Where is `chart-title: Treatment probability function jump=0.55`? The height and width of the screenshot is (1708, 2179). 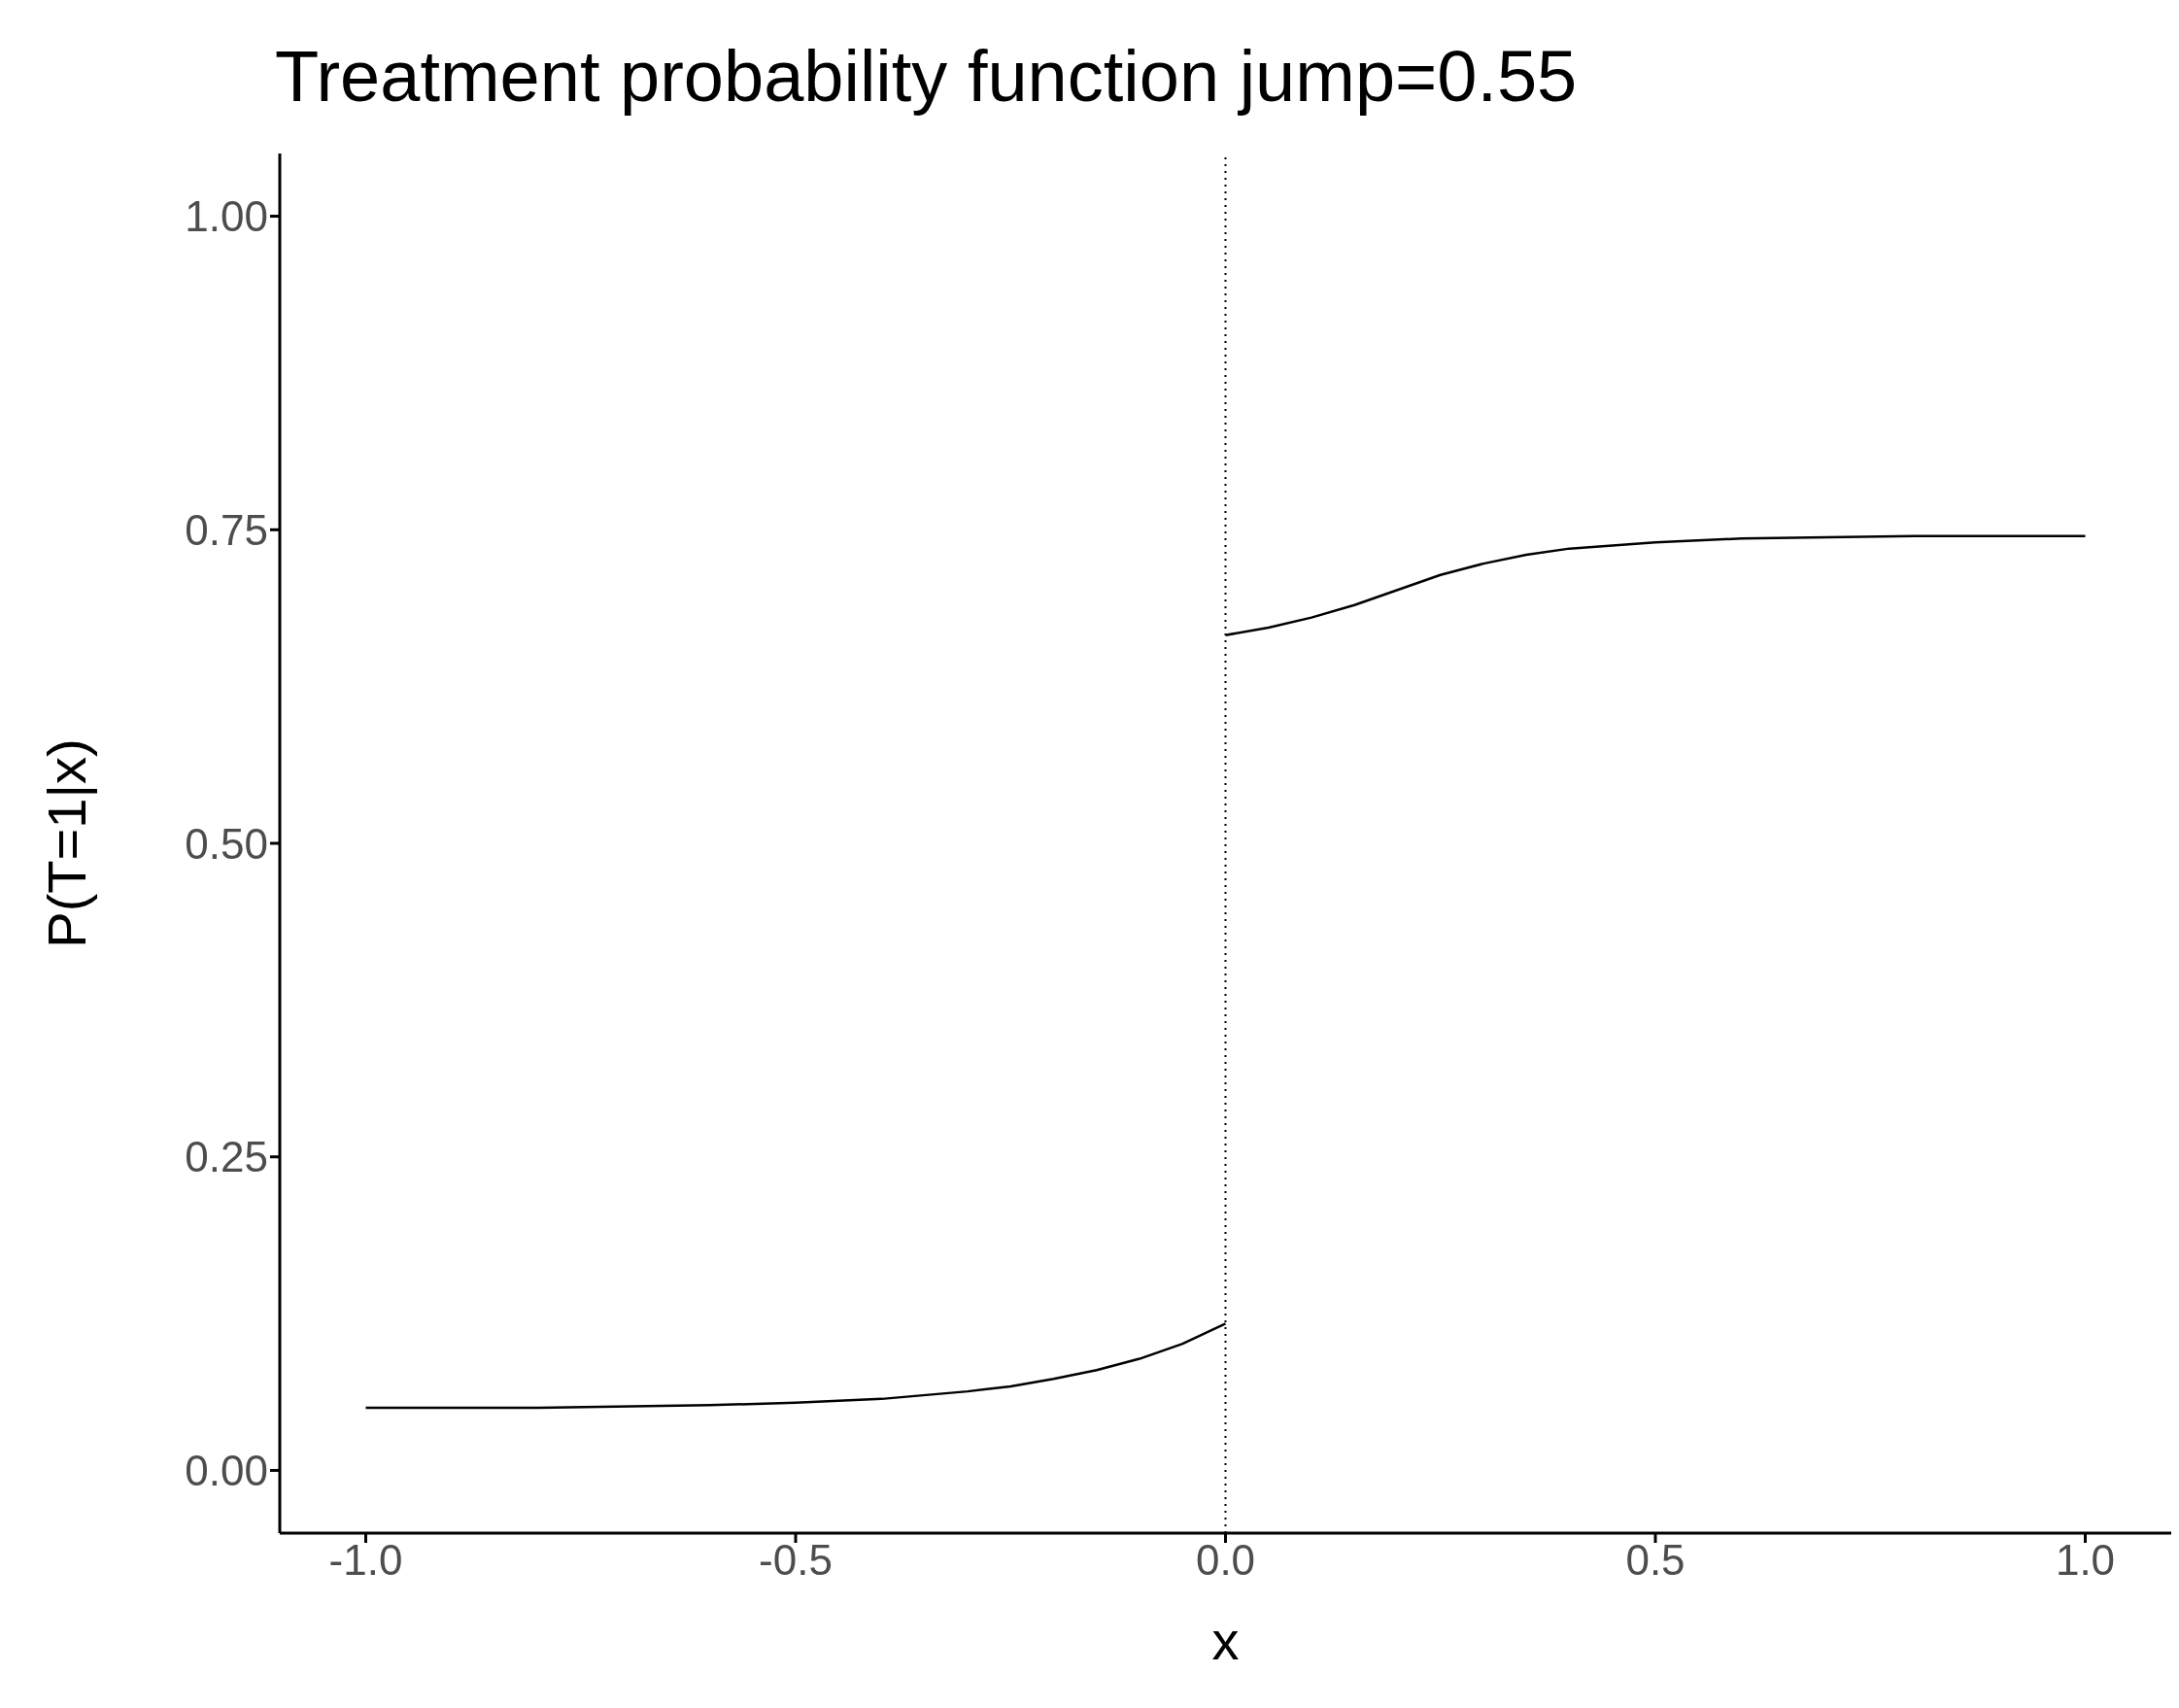
chart-title: Treatment probability function jump=0.55 is located at coordinates (926, 76).